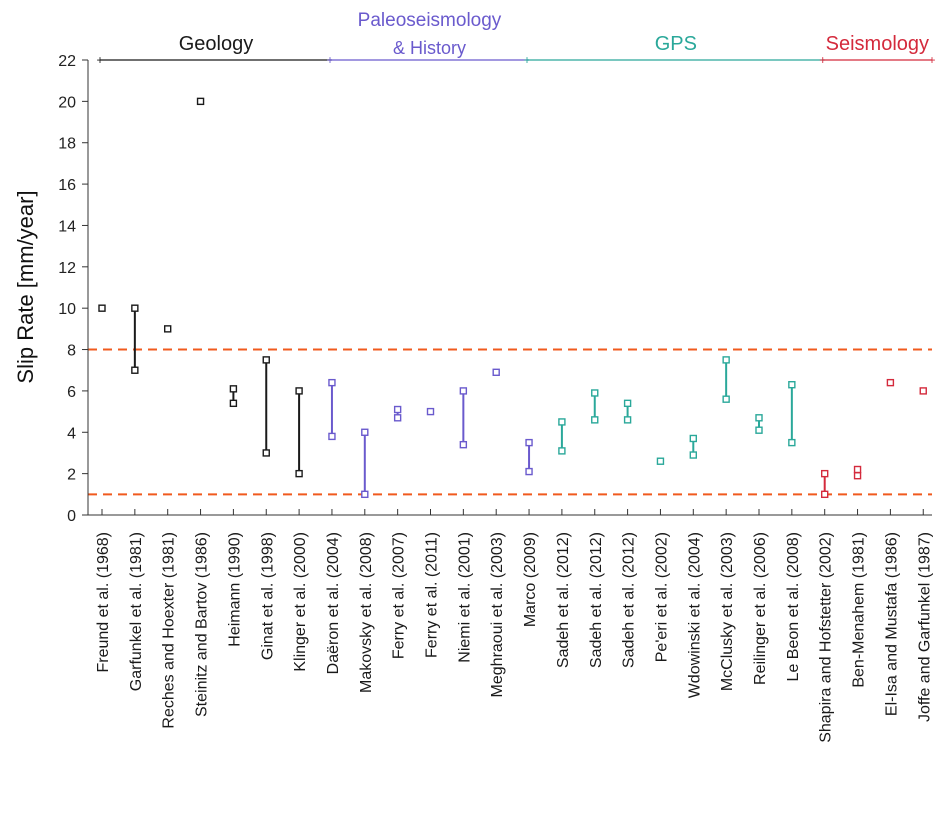 This screenshot has width=936, height=813. I want to click on y-tick-label: 2, so click(71, 475).